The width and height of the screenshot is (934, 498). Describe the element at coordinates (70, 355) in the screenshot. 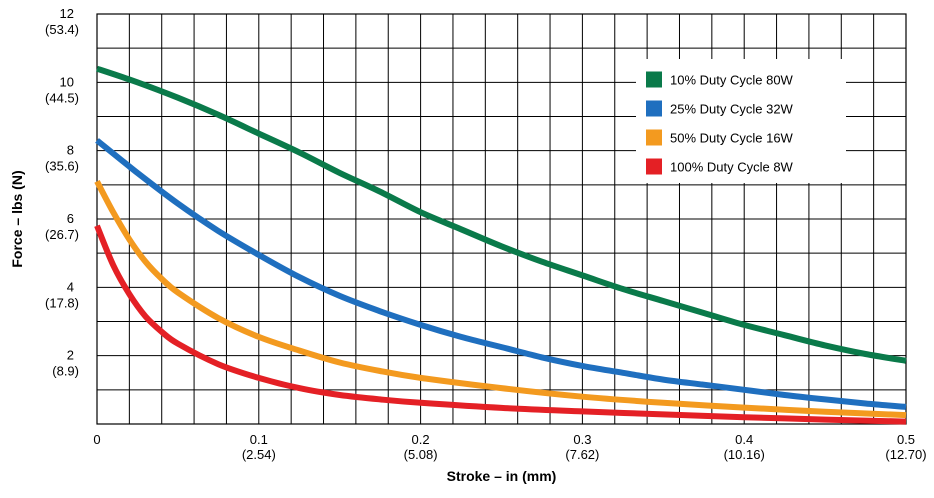

I see `y-tick-label: 2` at that location.